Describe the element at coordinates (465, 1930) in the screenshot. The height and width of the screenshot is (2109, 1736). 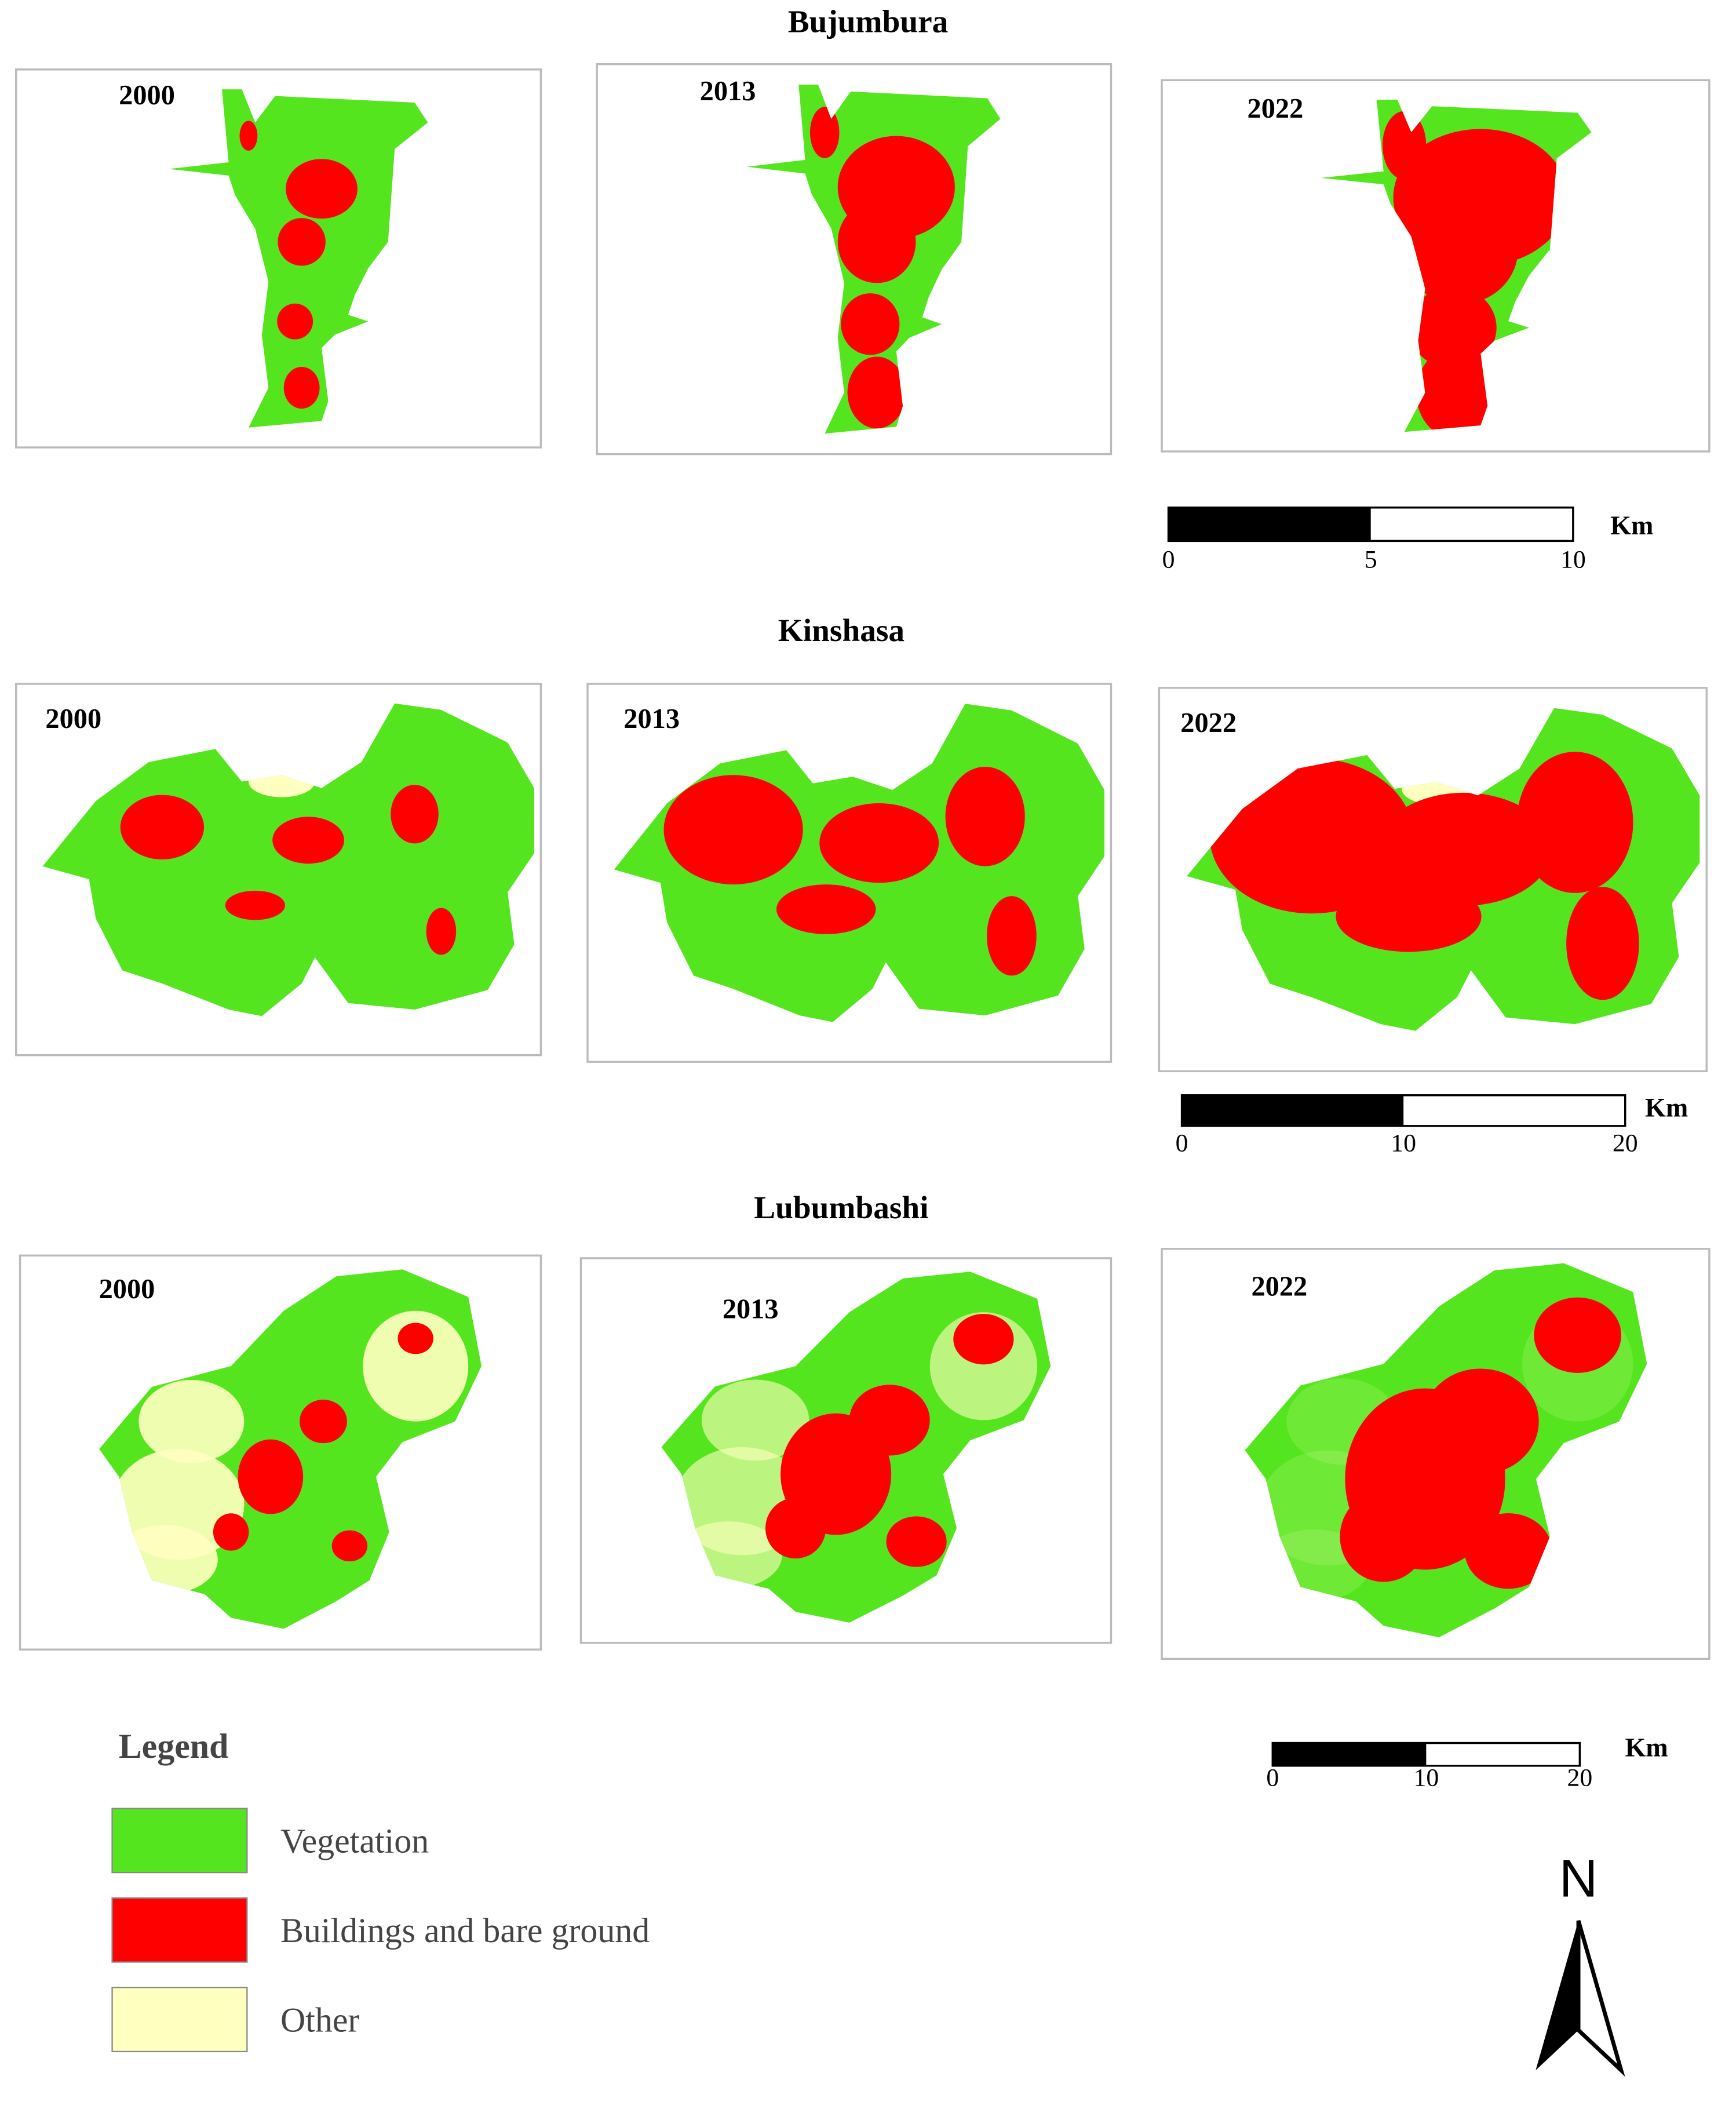
I see `legend-label: Buildings and bare ground` at that location.